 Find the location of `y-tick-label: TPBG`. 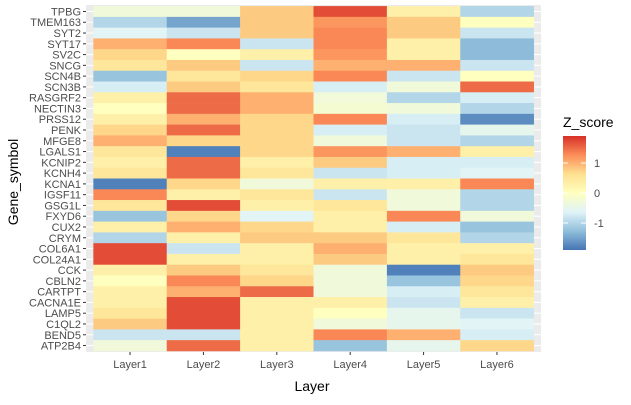

y-tick-label: TPBG is located at coordinates (66, 12).